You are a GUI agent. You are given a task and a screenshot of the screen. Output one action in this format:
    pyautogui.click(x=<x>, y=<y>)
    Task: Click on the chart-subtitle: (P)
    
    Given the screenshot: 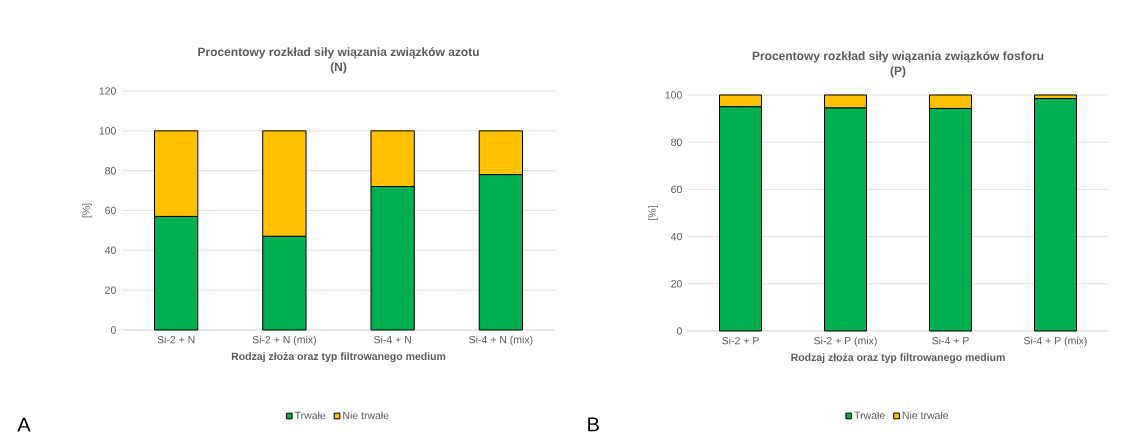 What is the action you would take?
    pyautogui.click(x=898, y=72)
    